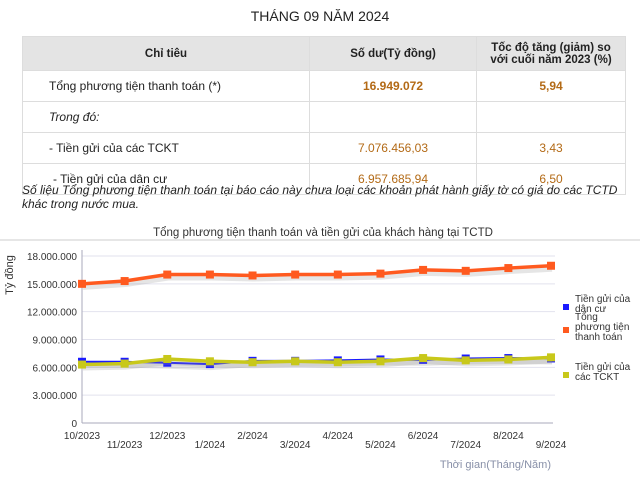  Describe the element at coordinates (166, 86) in the screenshot. I see `cell: Tổng phương tiện thanh toán (*)` at that location.